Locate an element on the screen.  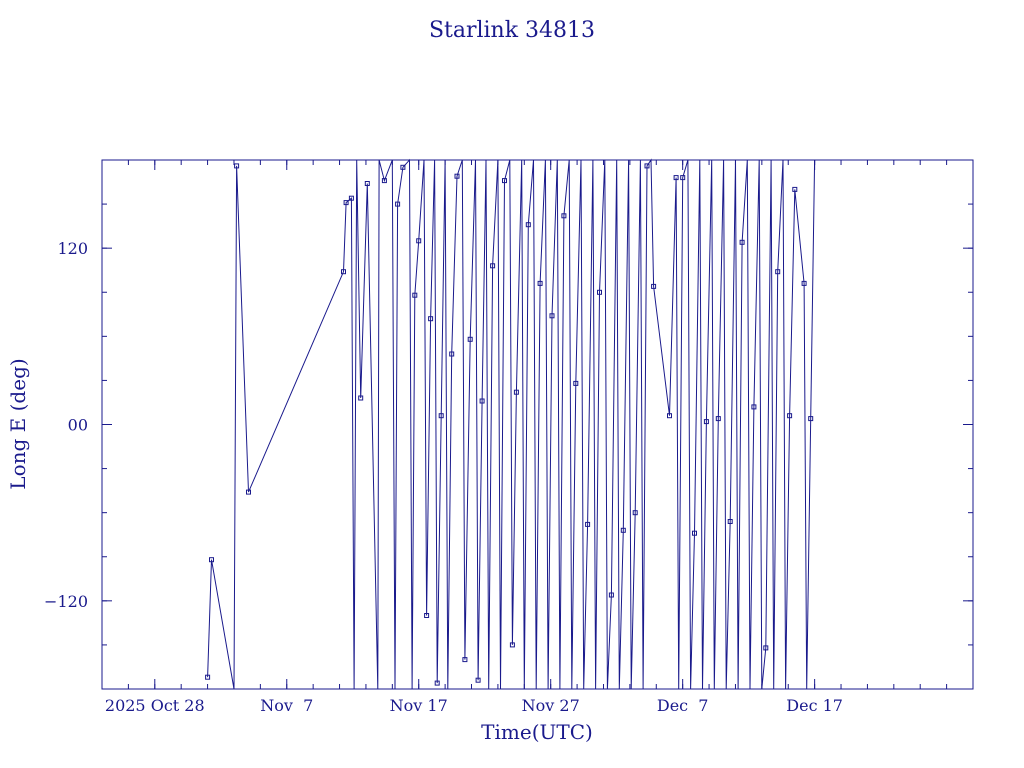
y-axis-label: Long E (deg) is located at coordinates (18, 423).